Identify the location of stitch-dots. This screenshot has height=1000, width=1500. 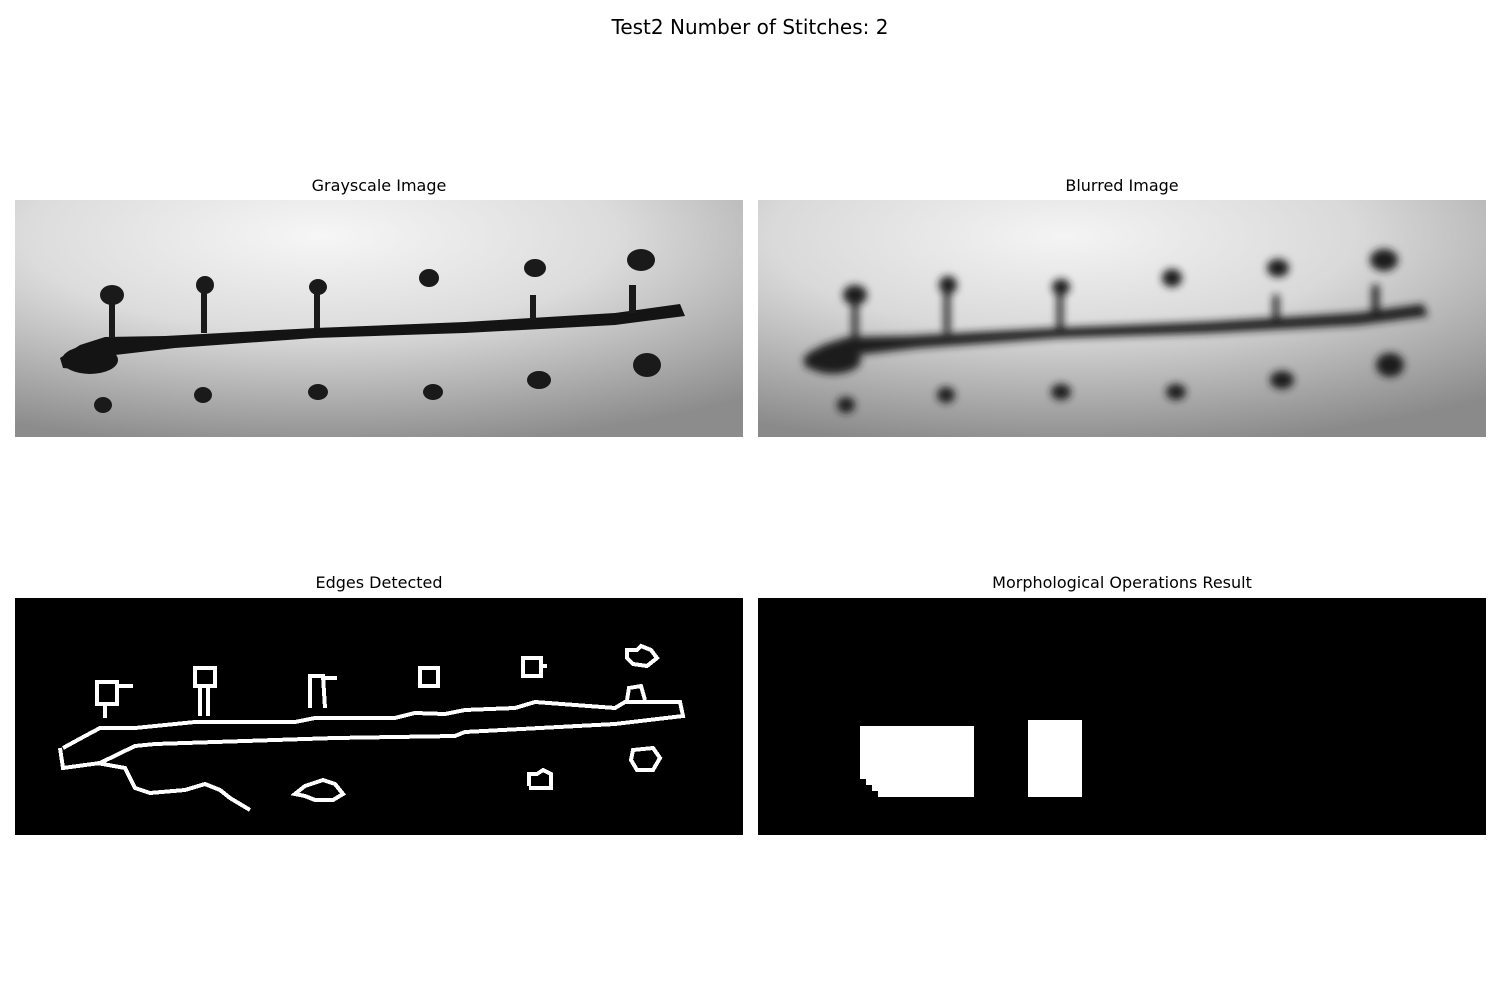
(377, 331).